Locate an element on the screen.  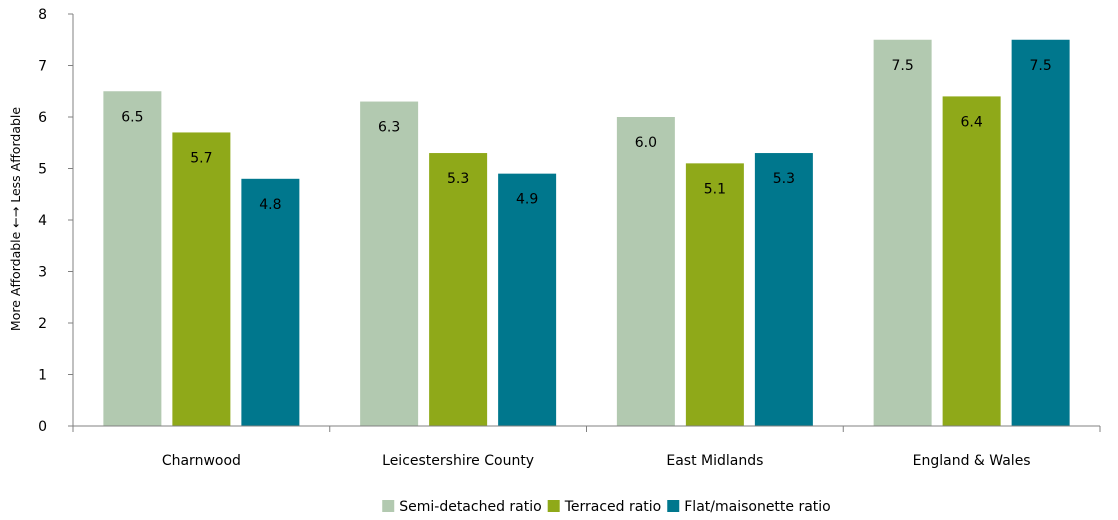
data-label: 4.8 is located at coordinates (270, 205).